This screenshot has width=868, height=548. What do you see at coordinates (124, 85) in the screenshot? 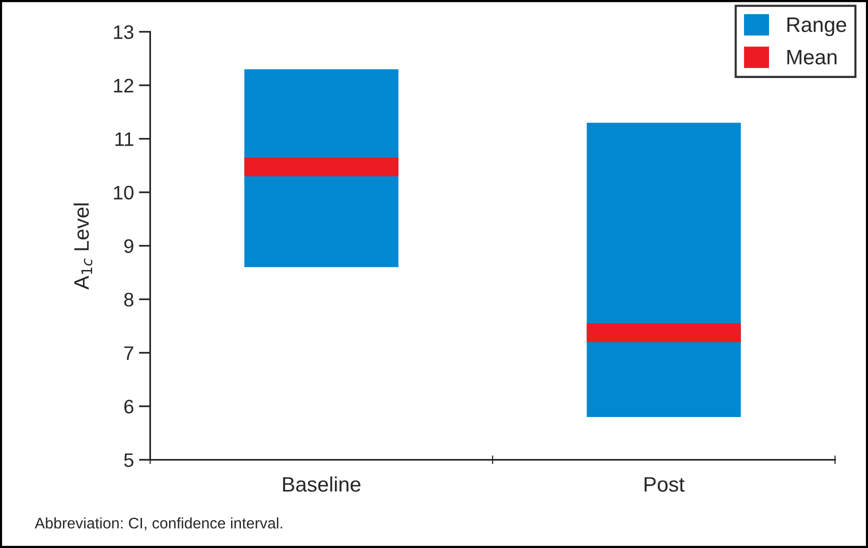
I see `y-tick-label: 12` at bounding box center [124, 85].